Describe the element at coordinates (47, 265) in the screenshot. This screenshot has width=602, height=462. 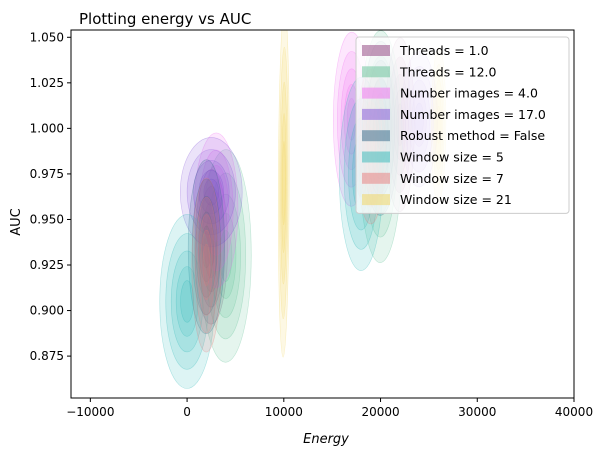
I see `y-tick-label: 0.925` at that location.